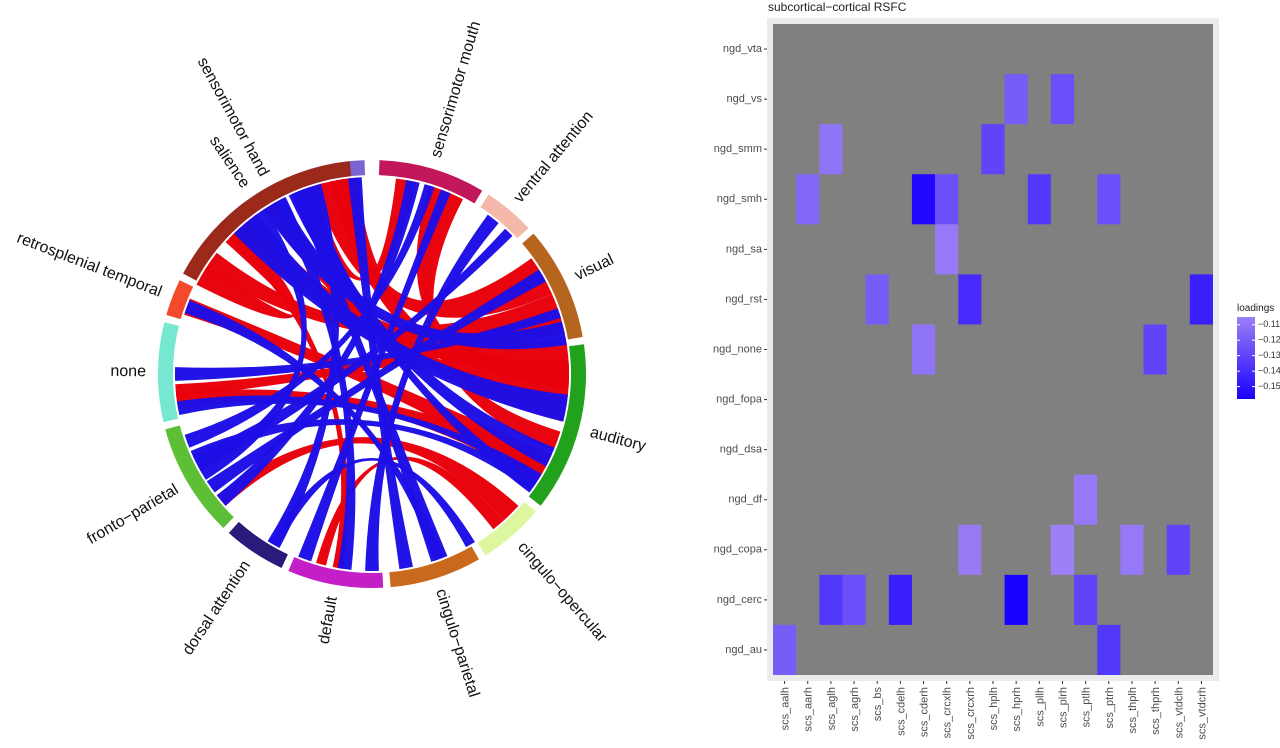 This screenshot has width=1280, height=748. What do you see at coordinates (132, 514) in the screenshot?
I see `chord-sector-label: fronto−parietal` at bounding box center [132, 514].